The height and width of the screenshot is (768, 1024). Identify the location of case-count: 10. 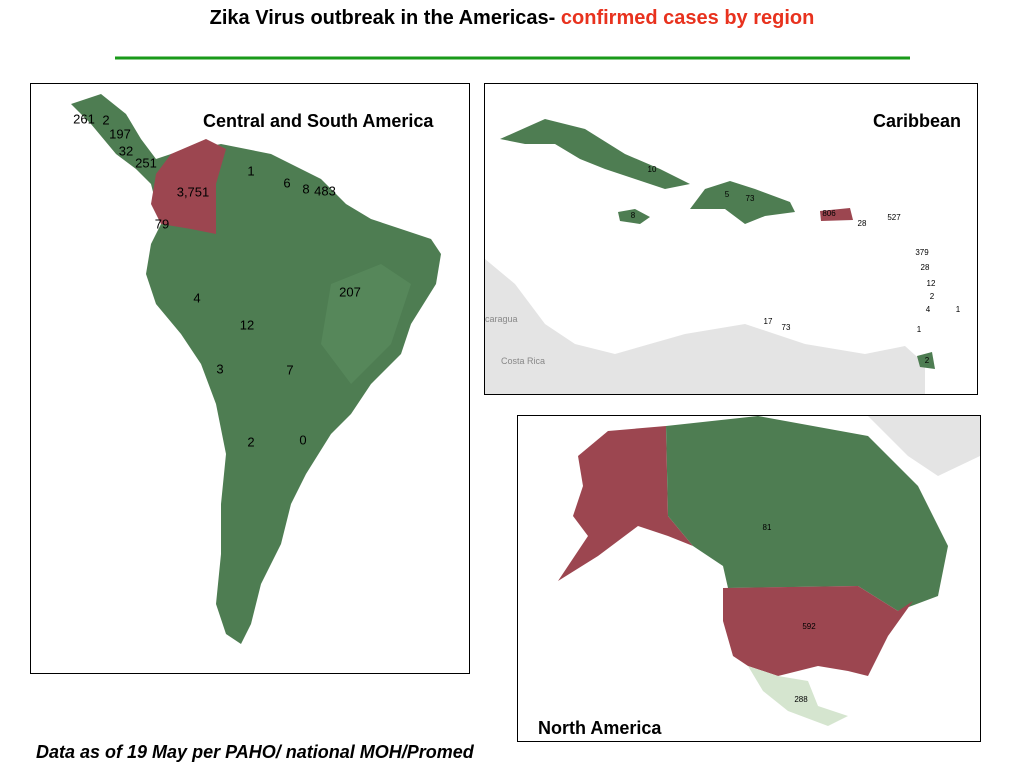
(652, 169).